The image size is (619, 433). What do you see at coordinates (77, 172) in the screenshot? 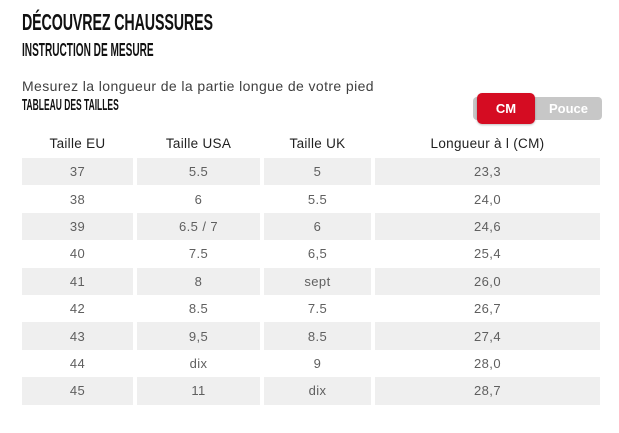
I see `table-cell: 37` at bounding box center [77, 172].